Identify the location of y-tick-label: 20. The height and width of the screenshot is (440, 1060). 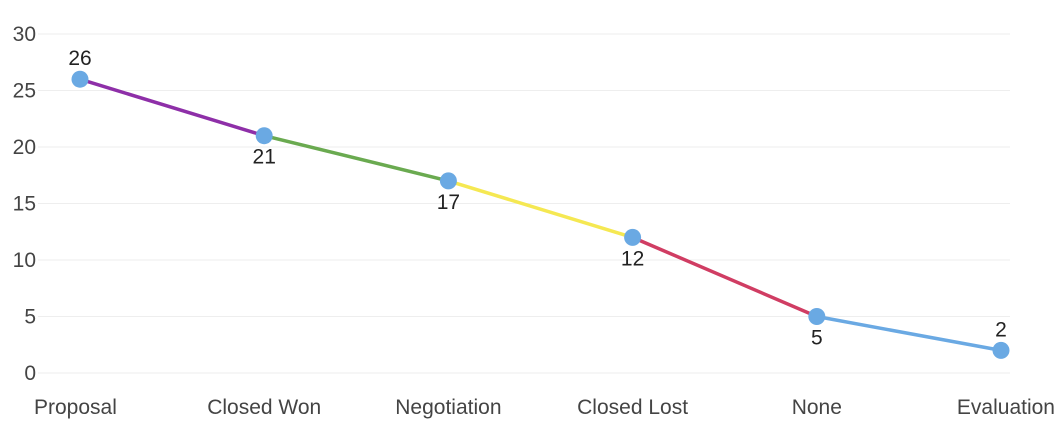
(24, 147).